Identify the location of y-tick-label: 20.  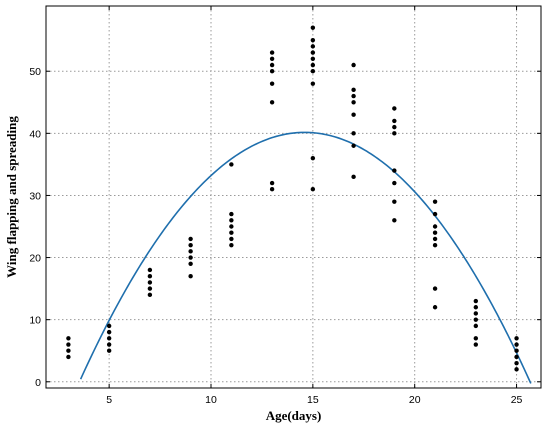
(35, 259).